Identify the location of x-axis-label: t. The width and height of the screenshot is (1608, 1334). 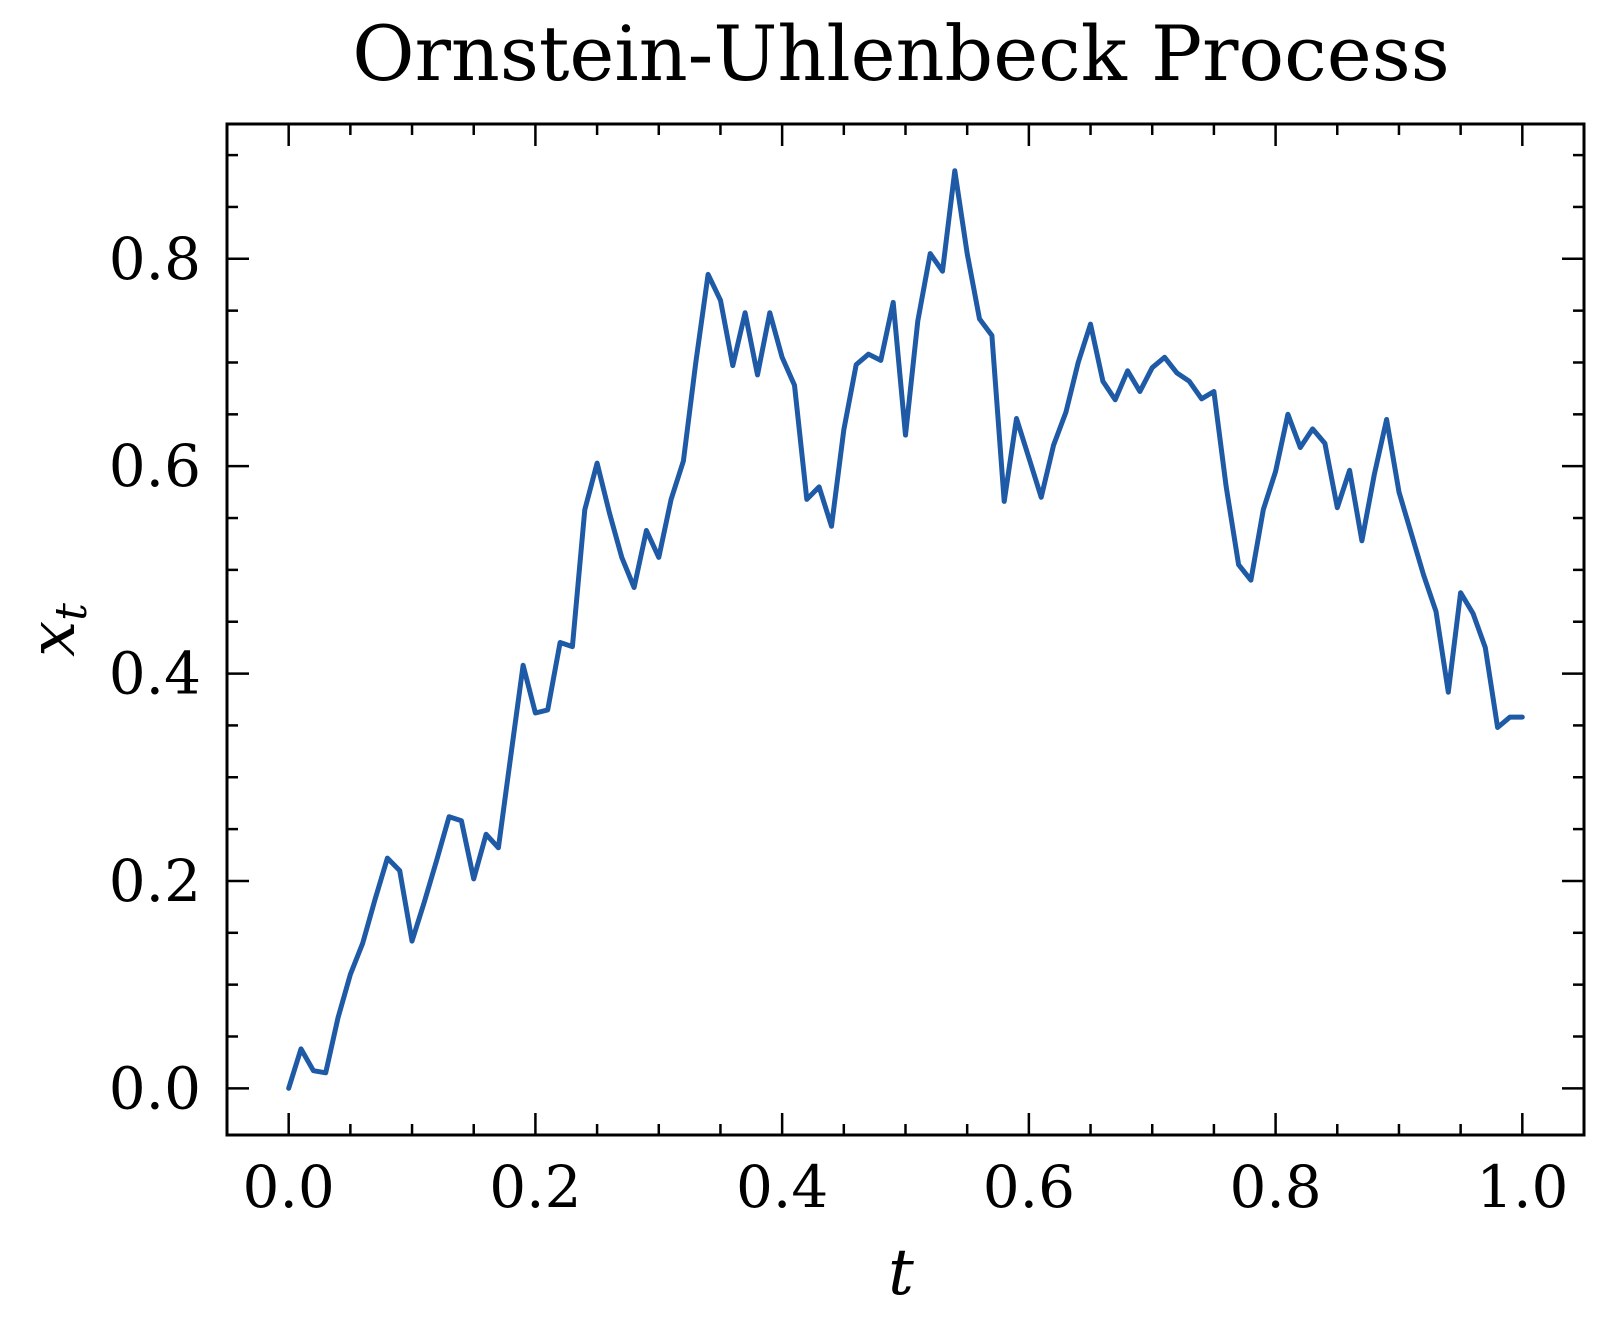
(901, 1273).